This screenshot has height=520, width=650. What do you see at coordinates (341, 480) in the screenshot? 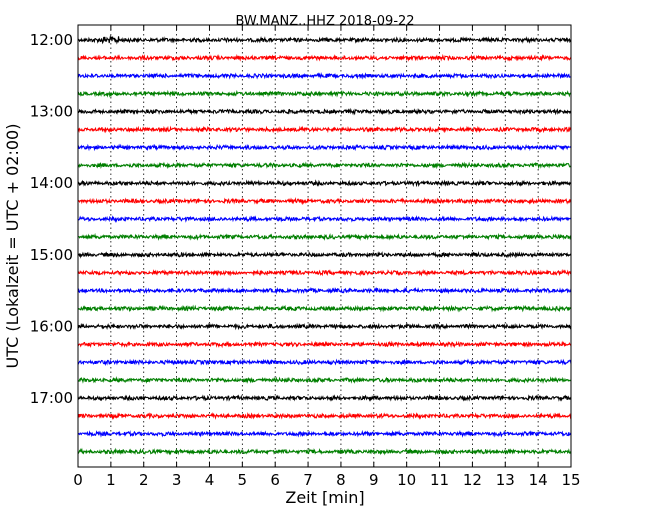
I see `x-tick-label: 8` at bounding box center [341, 480].